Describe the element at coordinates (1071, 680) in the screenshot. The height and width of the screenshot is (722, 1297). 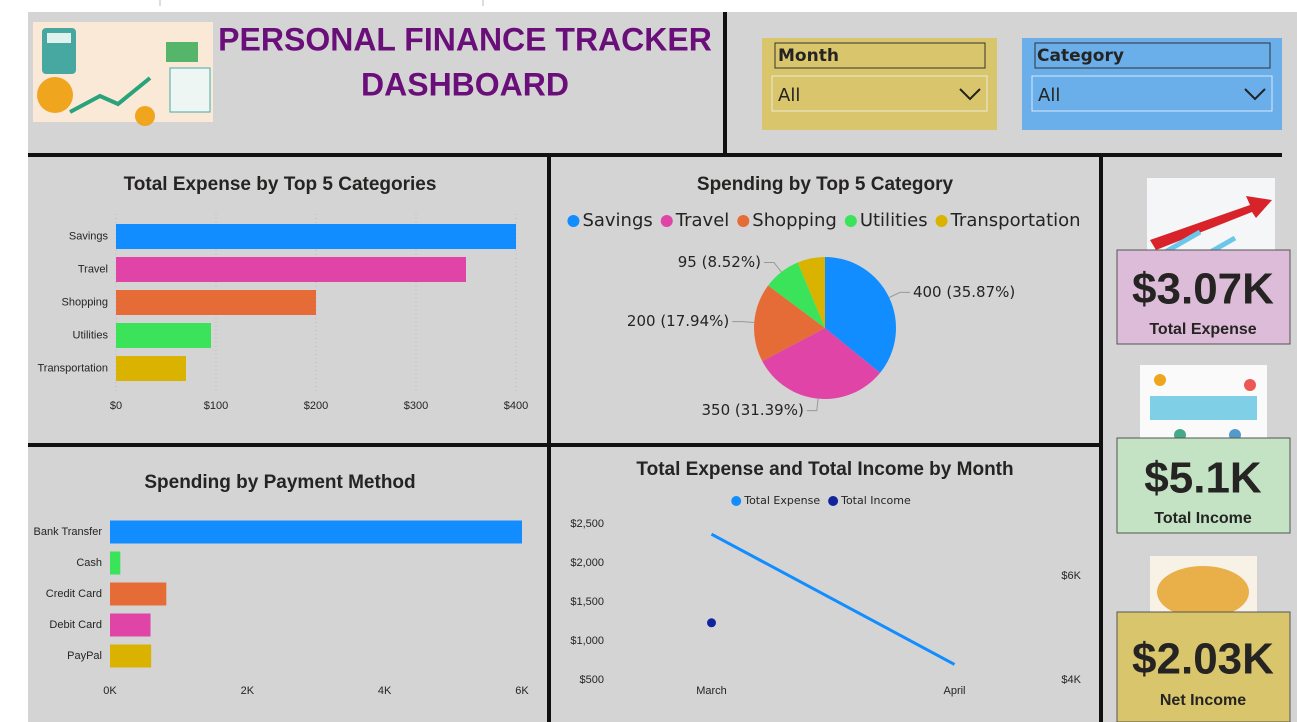
I see `y2-tick-label: $4K` at that location.